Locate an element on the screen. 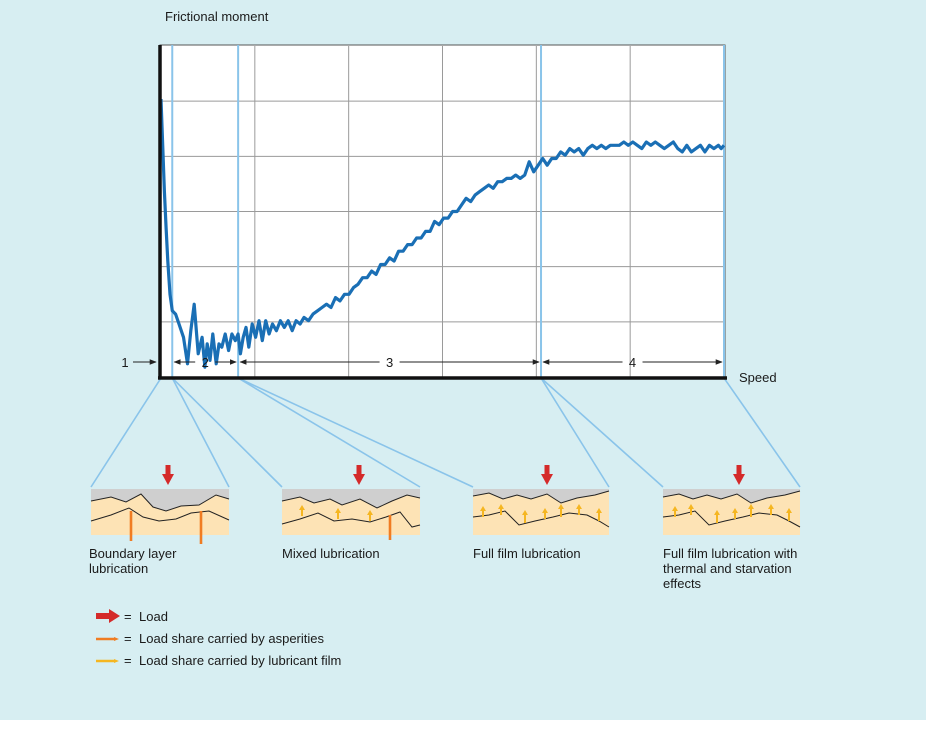 This screenshot has width=926, height=733. legend-label: Load is located at coordinates (153, 616).